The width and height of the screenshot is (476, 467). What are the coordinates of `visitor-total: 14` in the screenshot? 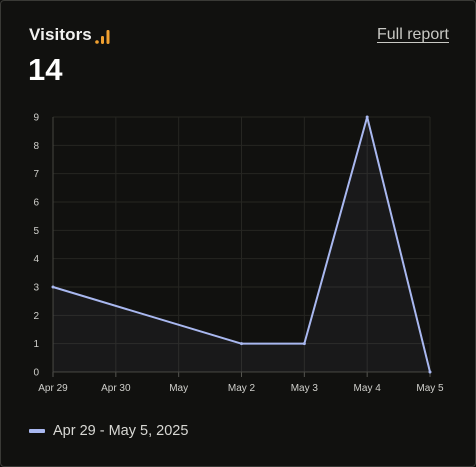 It's located at (45, 69).